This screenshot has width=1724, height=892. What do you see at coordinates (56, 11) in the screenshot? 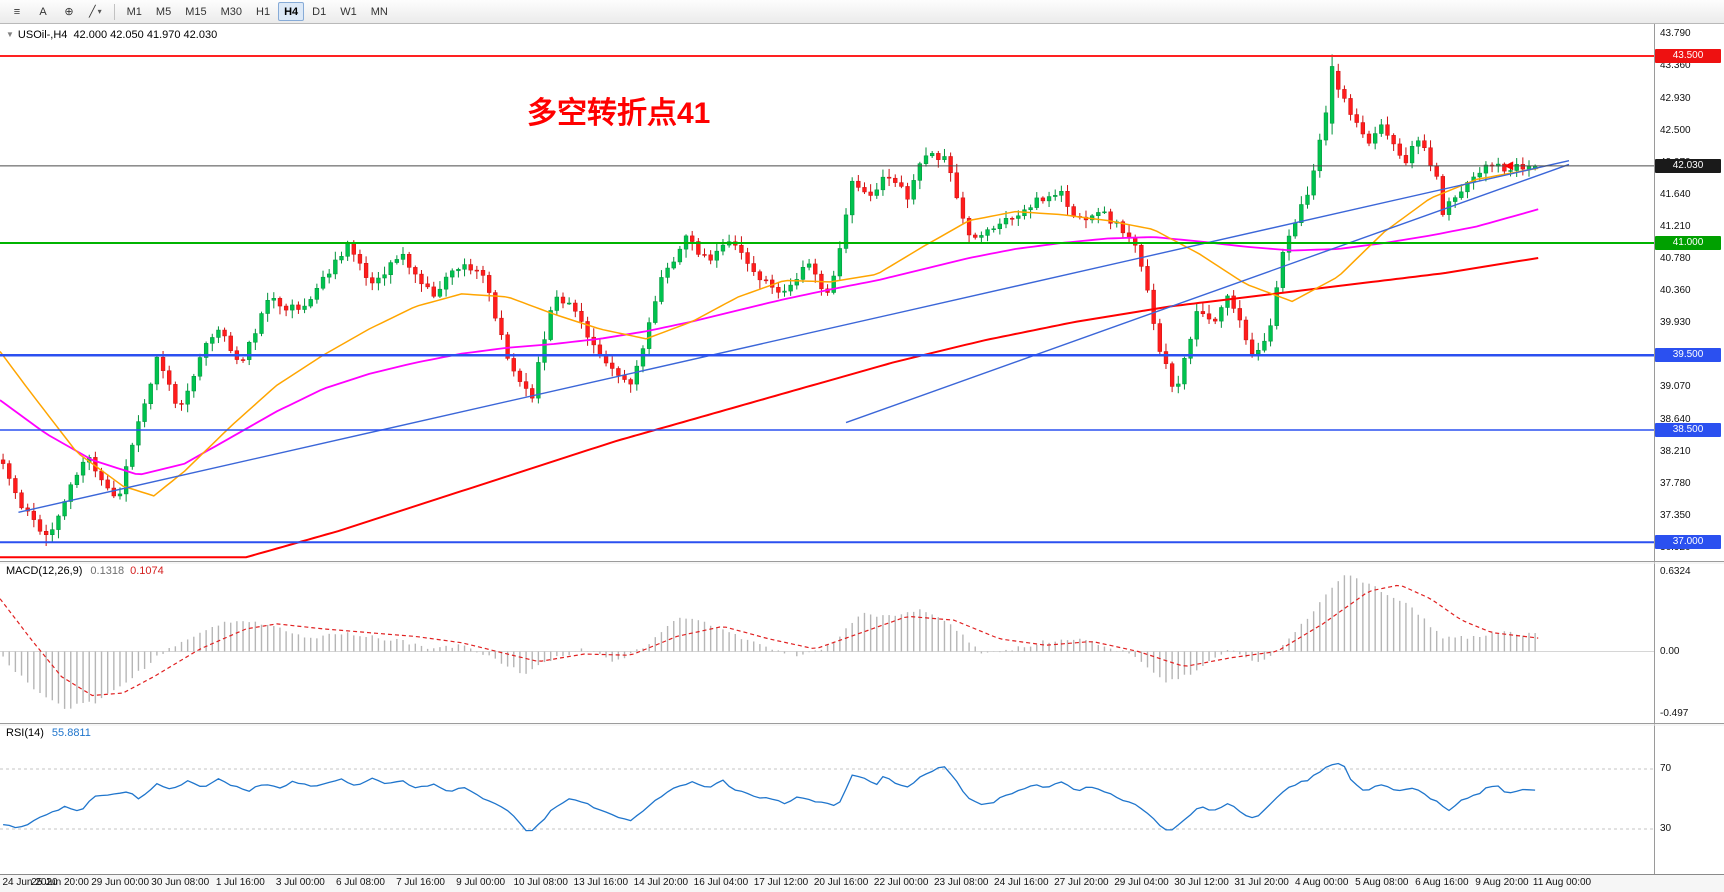
I see `toolbar-tools: ≡ A ⊕ ╱ ▾` at bounding box center [56, 11].